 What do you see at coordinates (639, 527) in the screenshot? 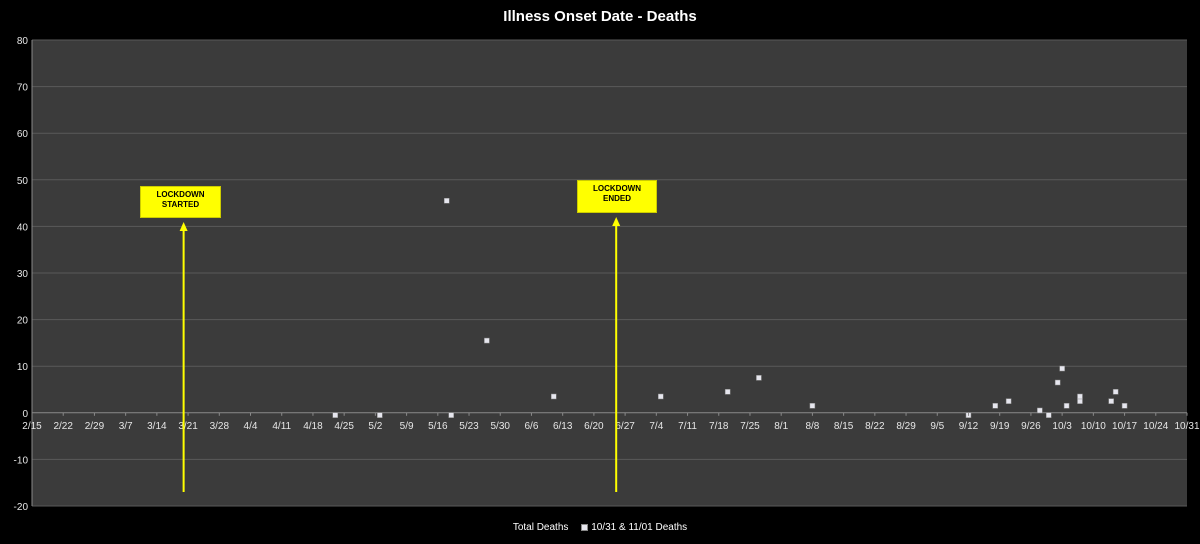
I see `legend-label-late-deaths: 10/31 & 11/01 Deaths` at bounding box center [639, 527].